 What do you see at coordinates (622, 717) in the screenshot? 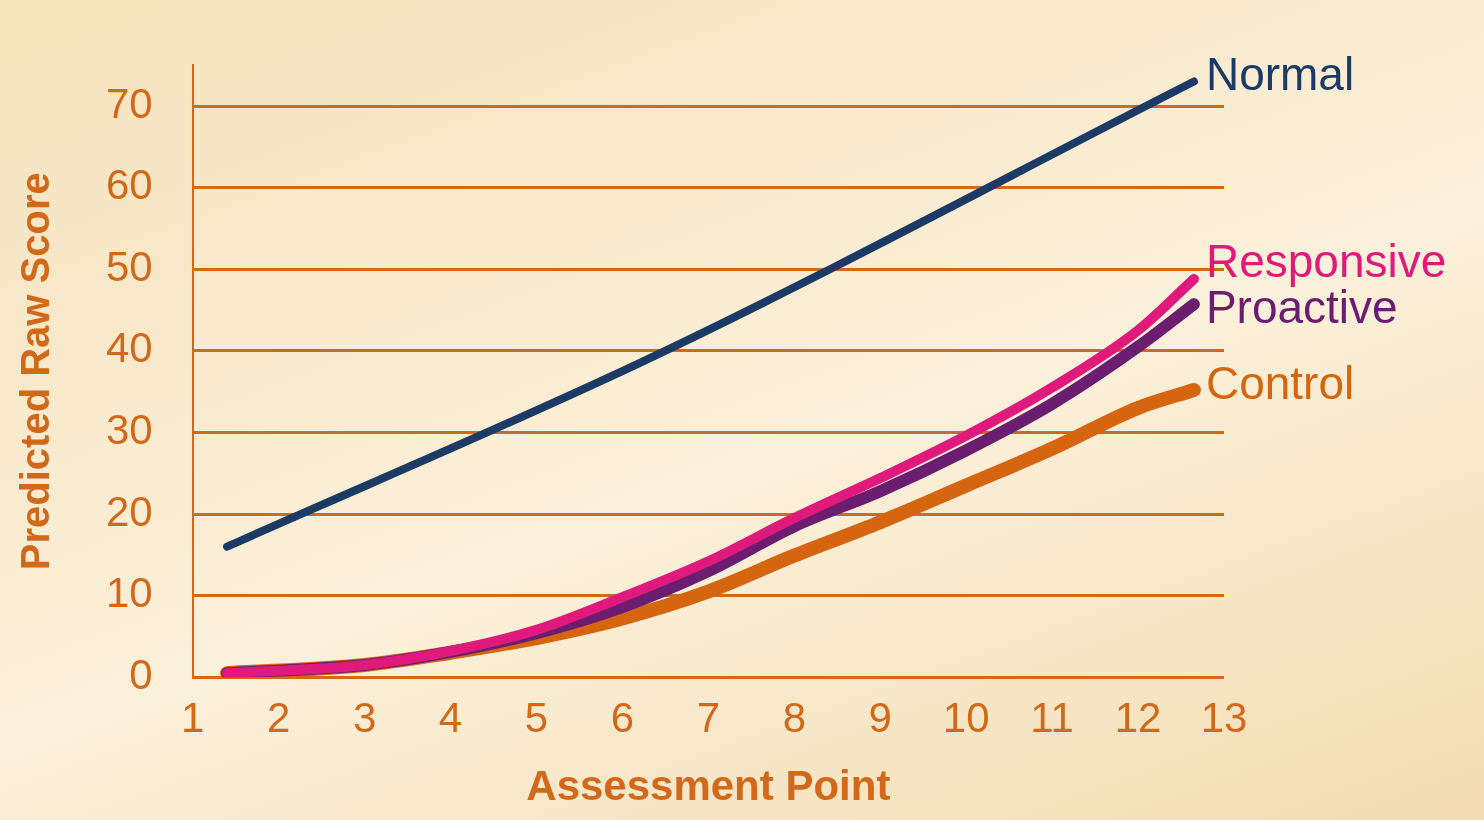
I see `x-tick-label: 6` at bounding box center [622, 717].